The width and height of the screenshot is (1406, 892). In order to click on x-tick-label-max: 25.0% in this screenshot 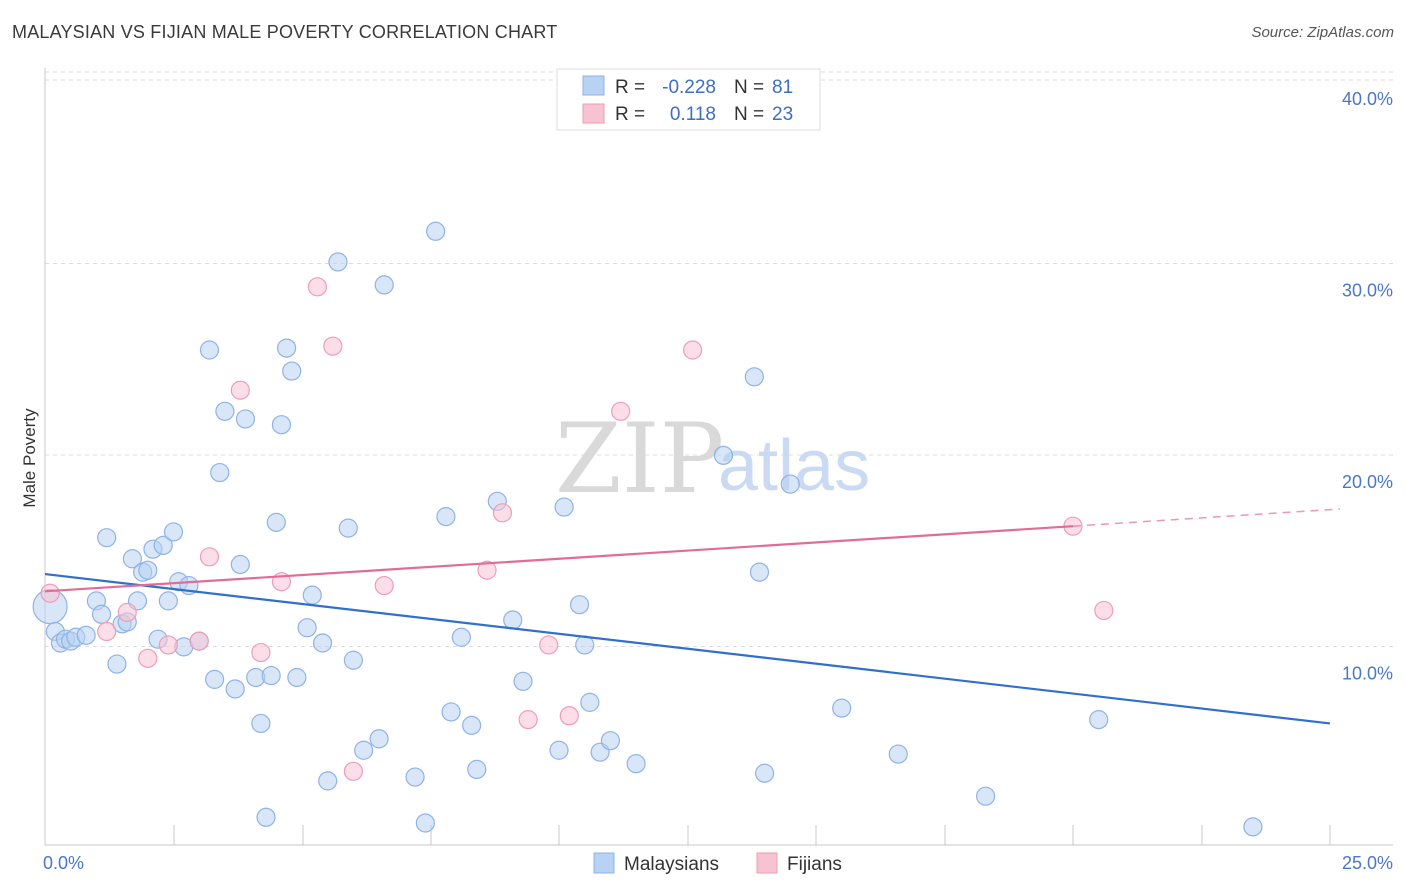, I will do `click(1367, 863)`.